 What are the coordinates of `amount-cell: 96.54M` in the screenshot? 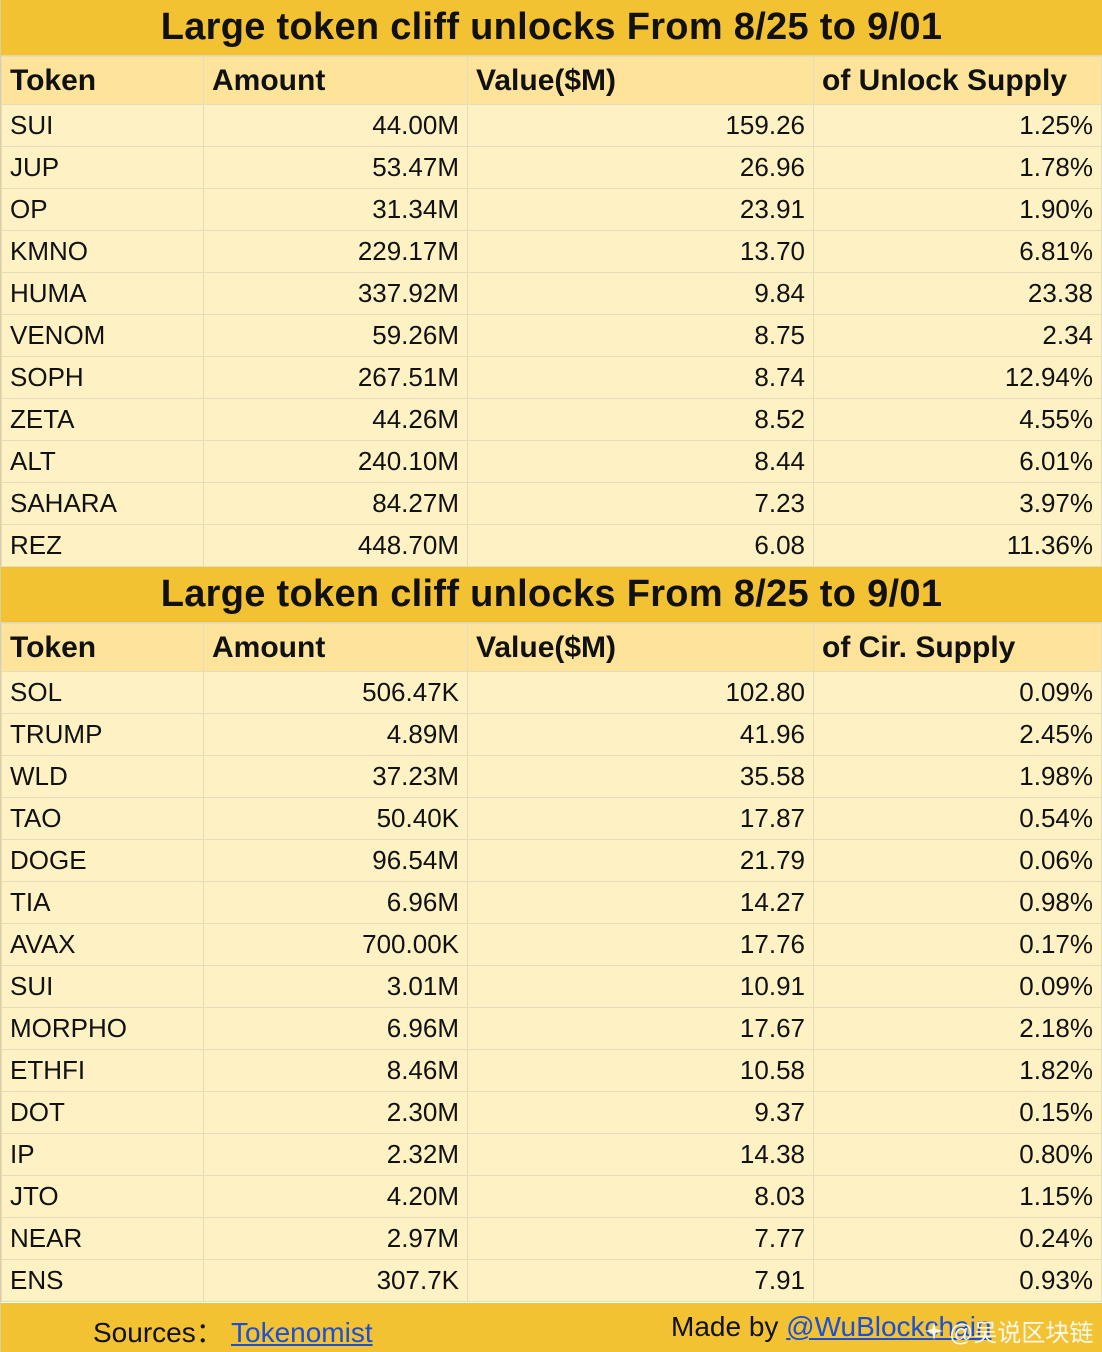 It's located at (335, 860).